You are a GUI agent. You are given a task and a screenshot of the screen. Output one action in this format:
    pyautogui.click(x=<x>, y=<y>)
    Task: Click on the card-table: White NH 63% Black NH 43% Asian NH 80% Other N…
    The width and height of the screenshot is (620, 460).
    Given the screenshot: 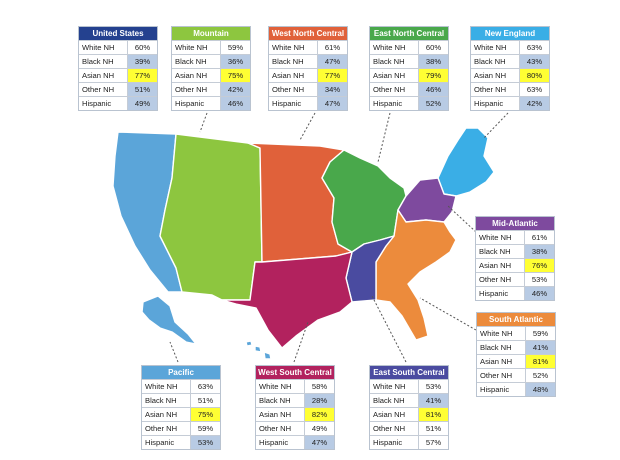 What is the action you would take?
    pyautogui.click(x=510, y=75)
    